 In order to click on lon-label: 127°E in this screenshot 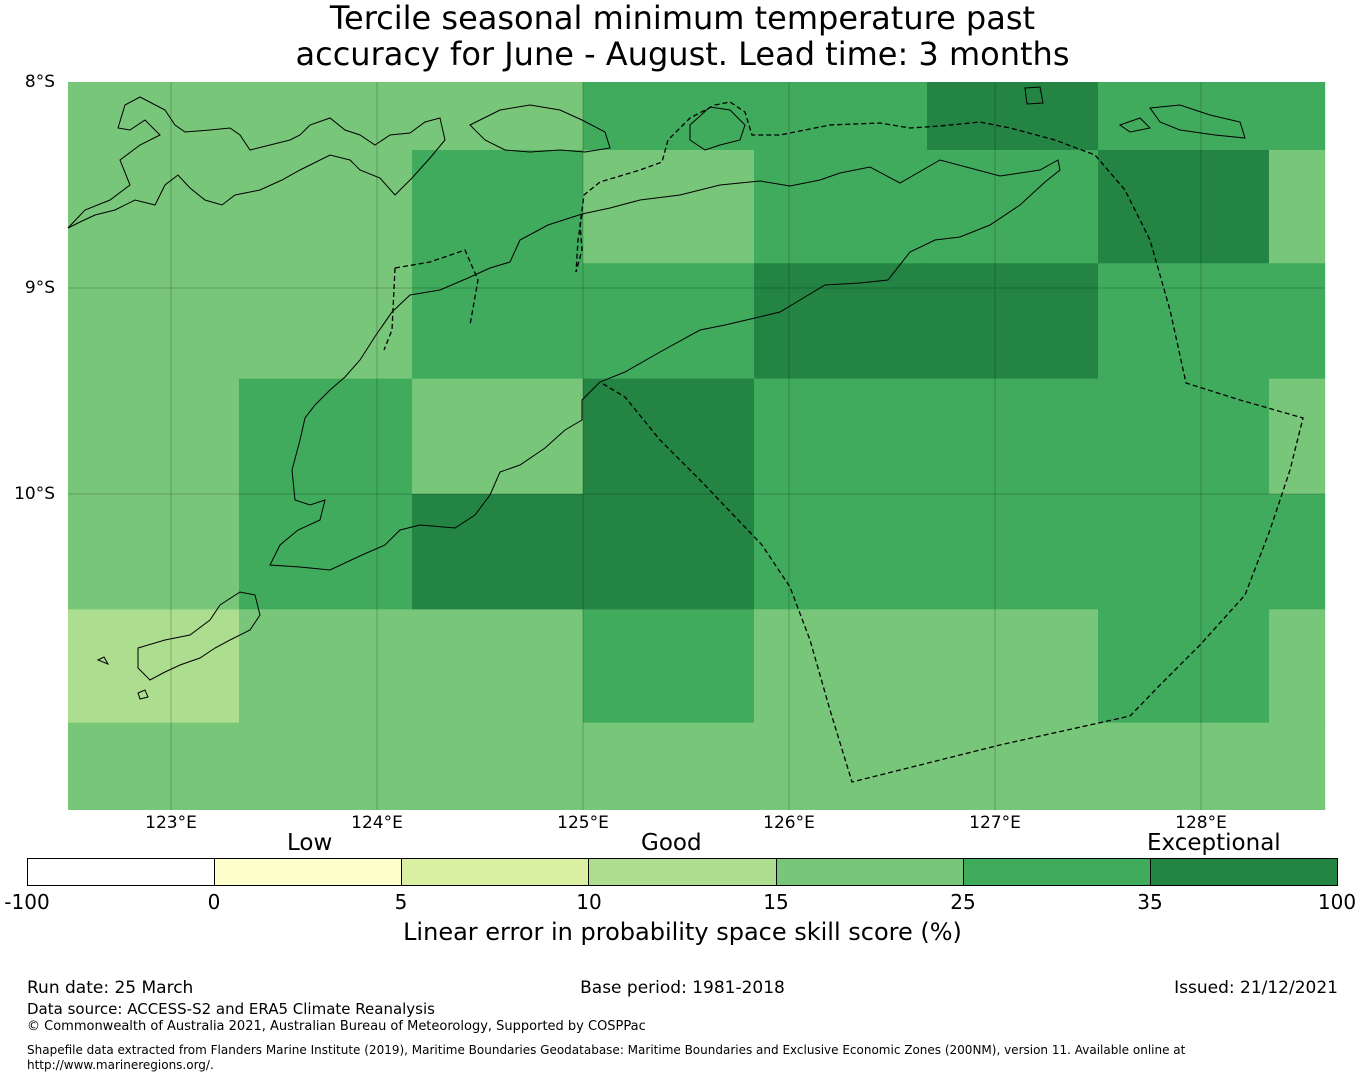, I will do `click(995, 823)`.